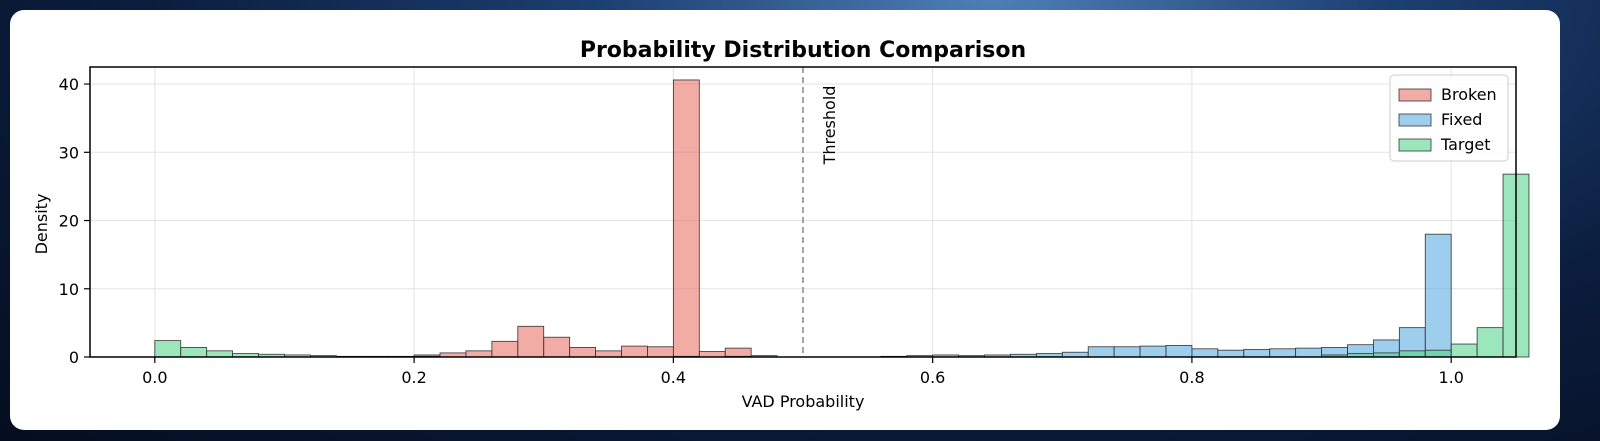 The width and height of the screenshot is (1600, 441). I want to click on x-tick-label: 0.0, so click(154, 377).